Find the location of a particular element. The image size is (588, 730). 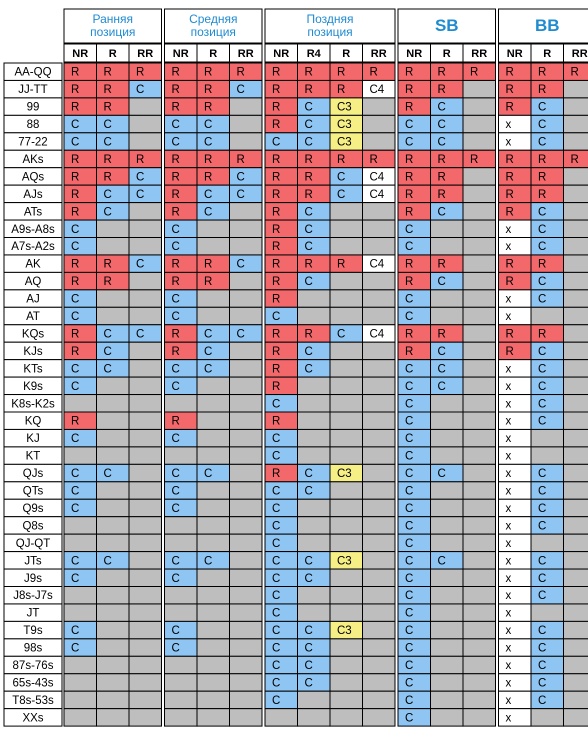

table-row: KJs R C R C R C R C R C is located at coordinates (295, 351).